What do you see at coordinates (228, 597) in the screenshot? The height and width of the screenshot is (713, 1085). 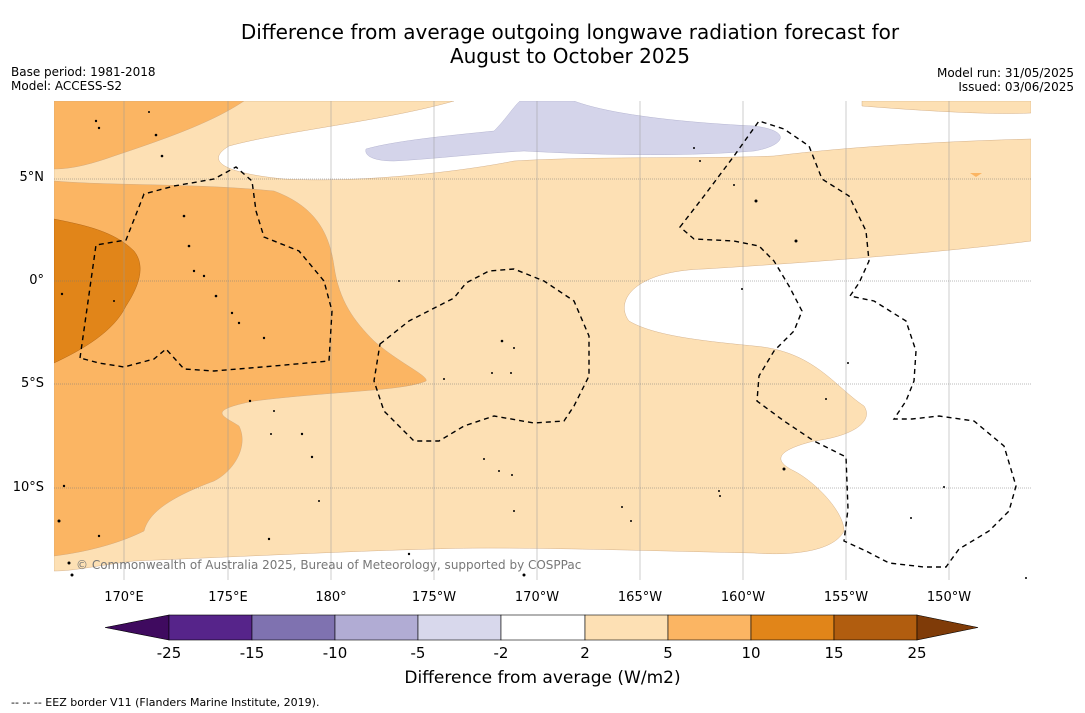 I see `lon-label-175e: 175°E` at bounding box center [228, 597].